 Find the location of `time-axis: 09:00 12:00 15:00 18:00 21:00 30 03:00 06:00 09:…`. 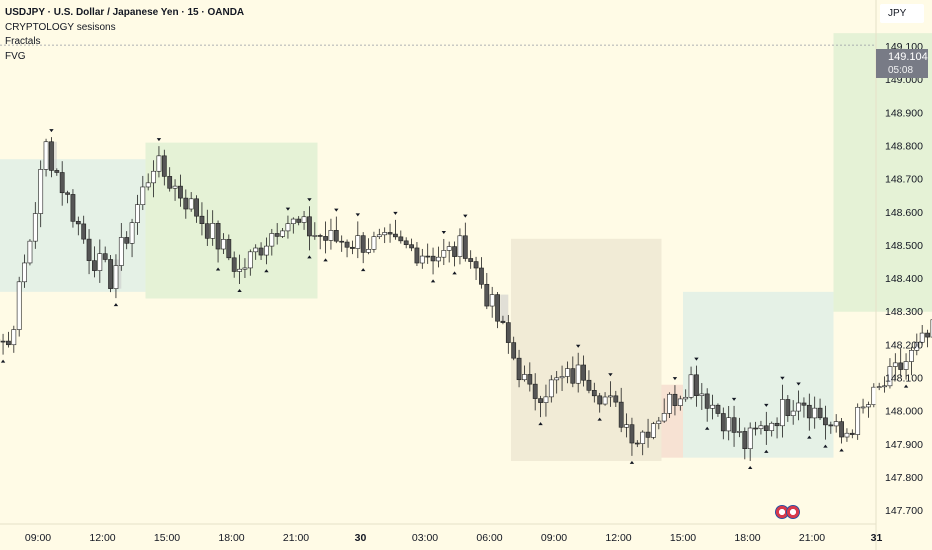

time-axis: 09:00 12:00 15:00 18:00 21:00 30 03:00 06:00 09:… is located at coordinates (454, 538).